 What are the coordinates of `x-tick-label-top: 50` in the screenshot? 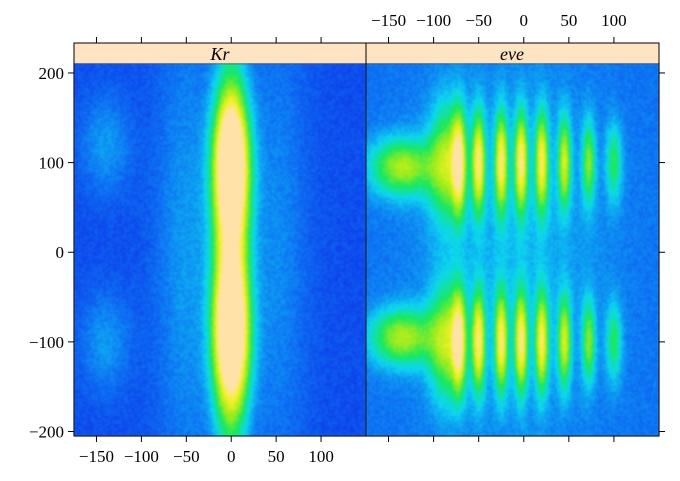 It's located at (568, 20).